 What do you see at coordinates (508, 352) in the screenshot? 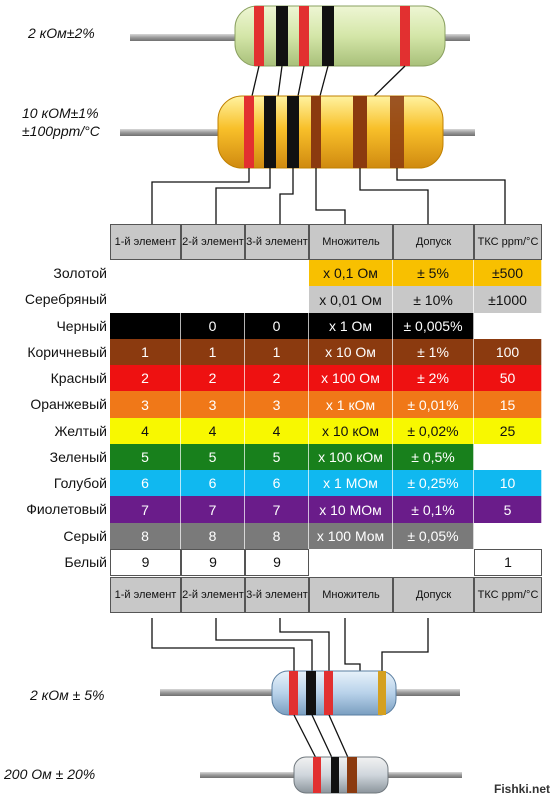
I see `table-cell: 100` at bounding box center [508, 352].